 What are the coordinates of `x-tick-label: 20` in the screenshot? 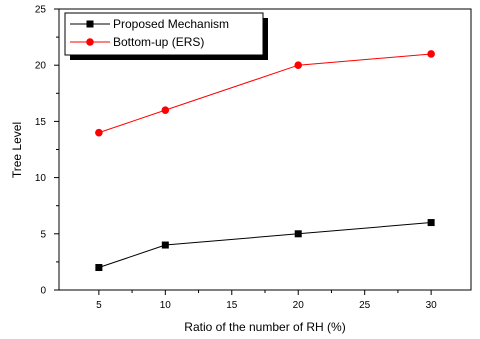 It's located at (299, 305).